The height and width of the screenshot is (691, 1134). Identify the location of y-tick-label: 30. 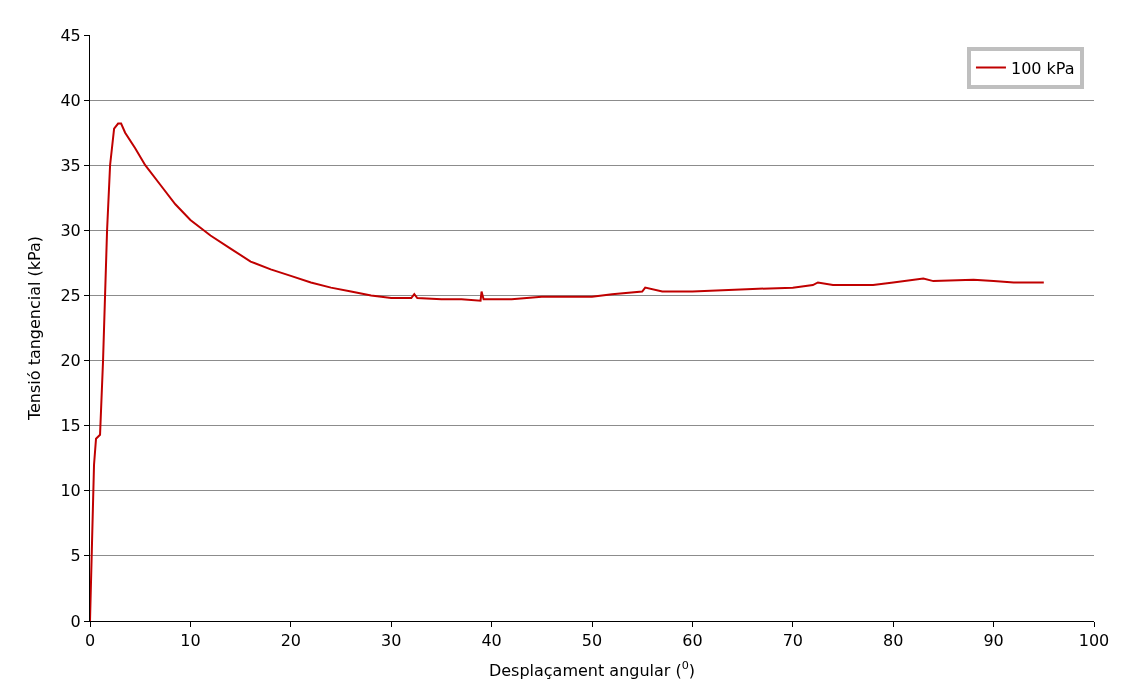
(70, 230).